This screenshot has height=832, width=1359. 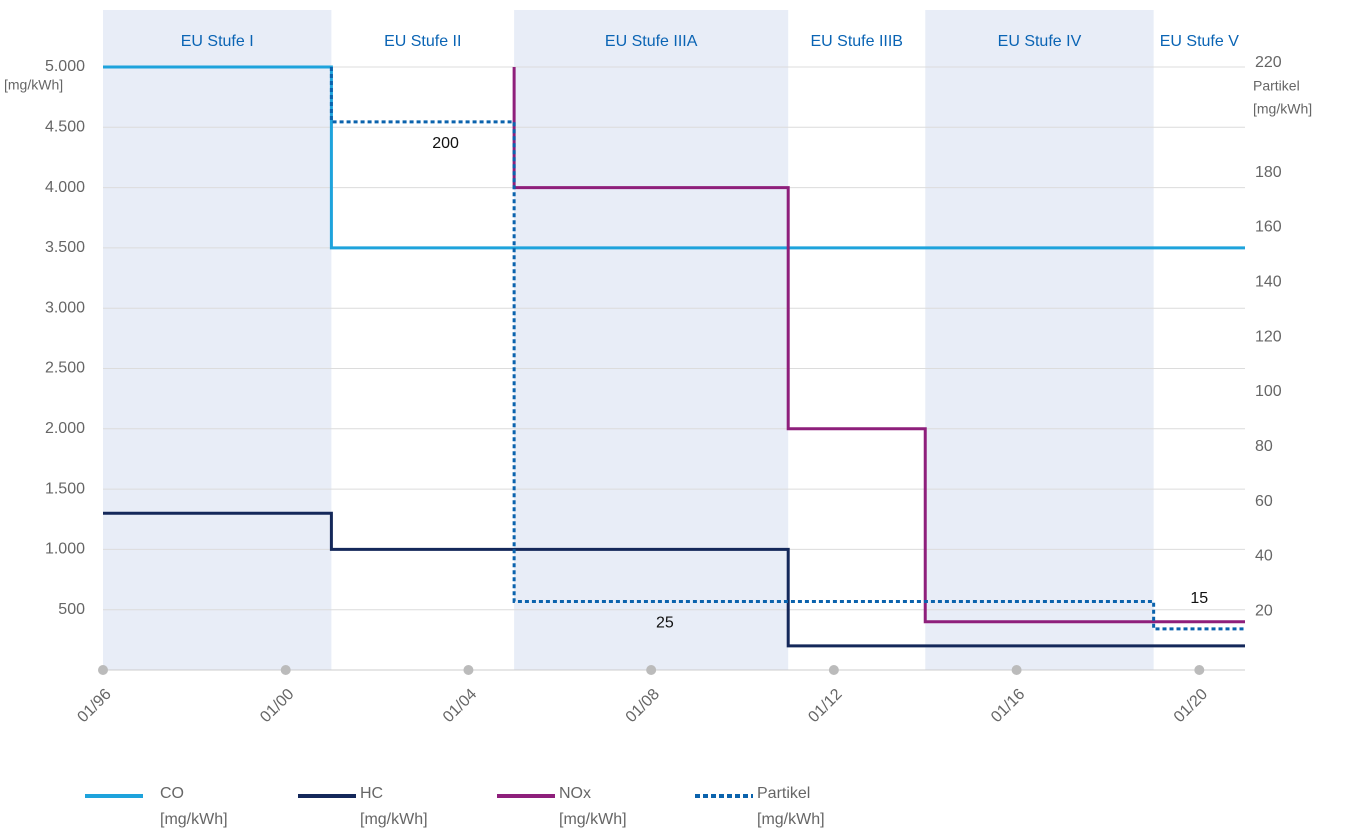 I want to click on y2-axis-label: Partikel, so click(x=1276, y=86).